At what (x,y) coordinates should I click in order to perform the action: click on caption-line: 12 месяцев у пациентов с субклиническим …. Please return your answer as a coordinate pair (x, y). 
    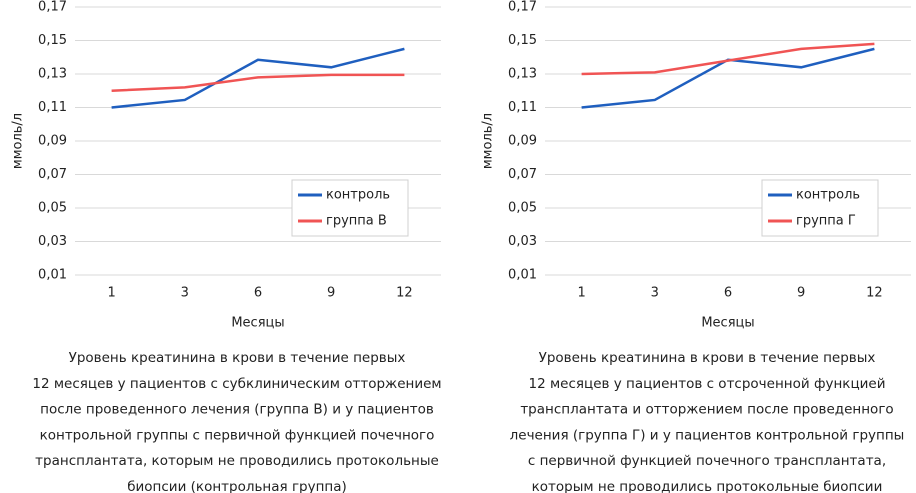
    Looking at the image, I should click on (236, 384).